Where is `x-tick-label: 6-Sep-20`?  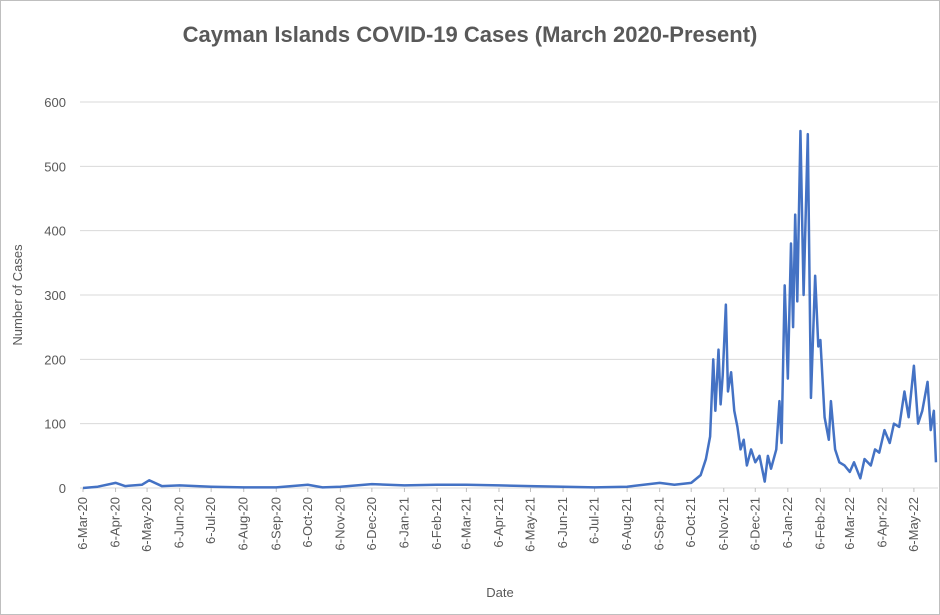
x-tick-label: 6-Sep-20 is located at coordinates (275, 523).